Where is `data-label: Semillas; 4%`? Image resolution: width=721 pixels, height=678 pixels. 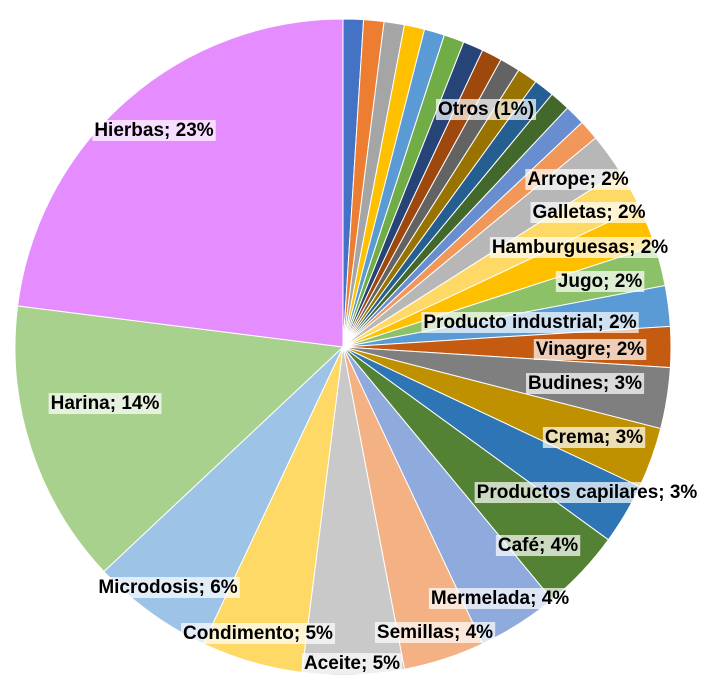
data-label: Semillas; 4% is located at coordinates (435, 632).